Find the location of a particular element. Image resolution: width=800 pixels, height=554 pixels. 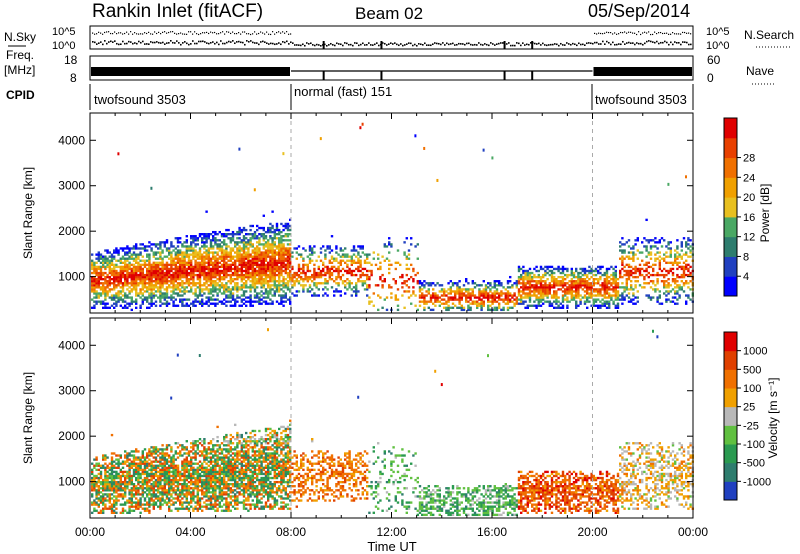

power-colorbar-tick-label: 16 is located at coordinates (749, 218).